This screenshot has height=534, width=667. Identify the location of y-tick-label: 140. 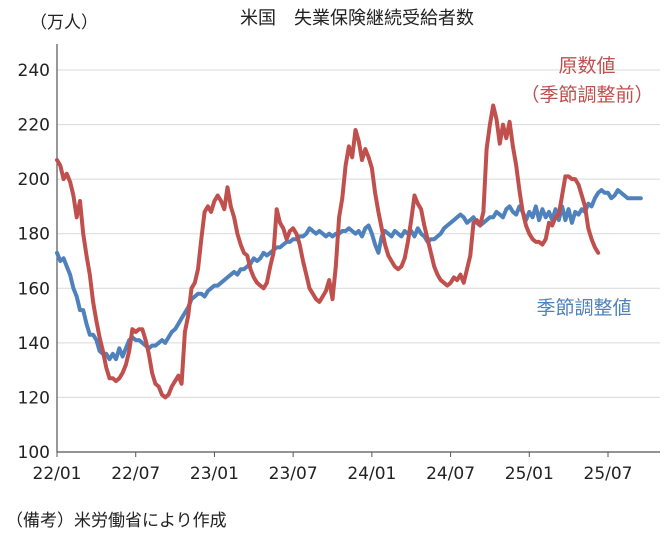
(34, 344).